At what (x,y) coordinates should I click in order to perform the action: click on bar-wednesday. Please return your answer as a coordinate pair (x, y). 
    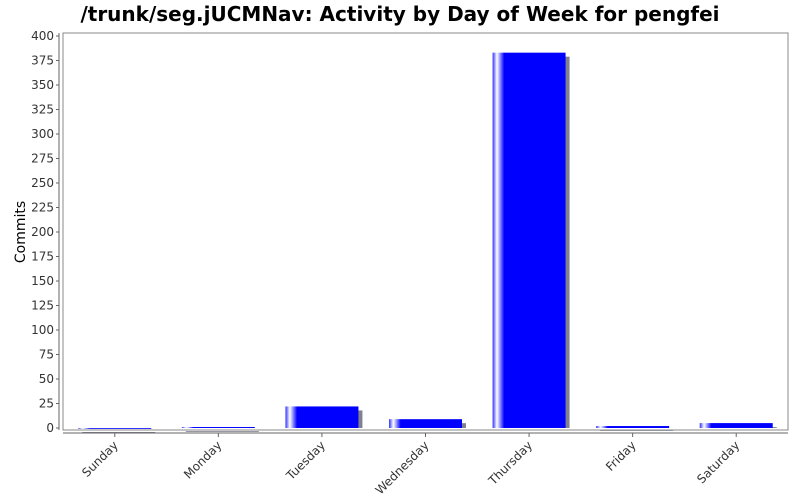
    Looking at the image, I should click on (425, 423).